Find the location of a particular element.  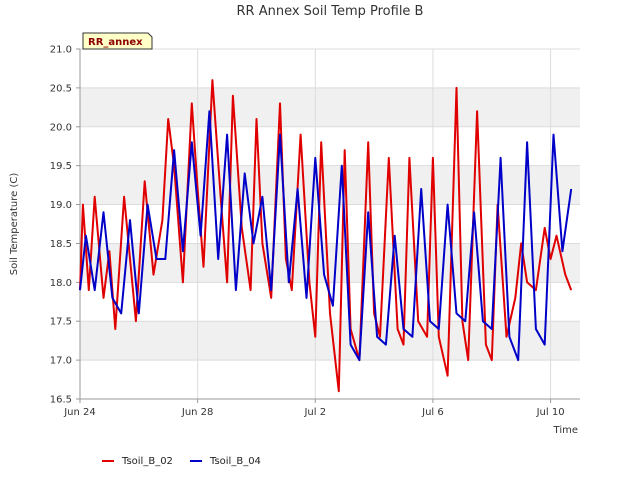

y-tick-label: 21.0 is located at coordinates (61, 50).